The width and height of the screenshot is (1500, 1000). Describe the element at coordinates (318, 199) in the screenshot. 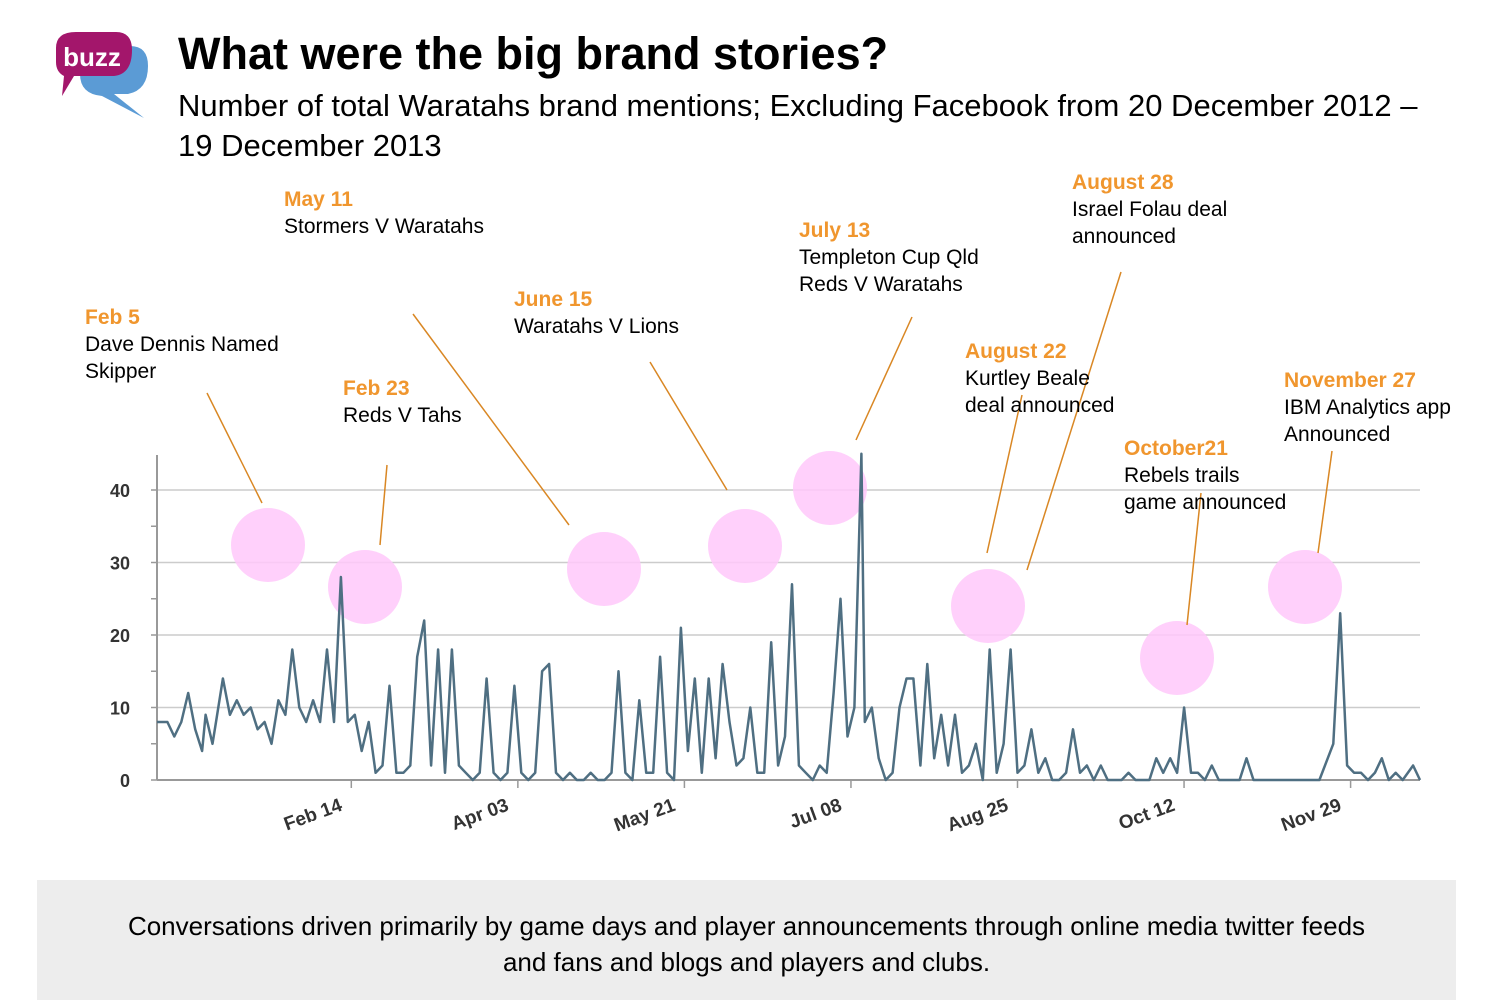

I see `annotation-date: May 11` at that location.